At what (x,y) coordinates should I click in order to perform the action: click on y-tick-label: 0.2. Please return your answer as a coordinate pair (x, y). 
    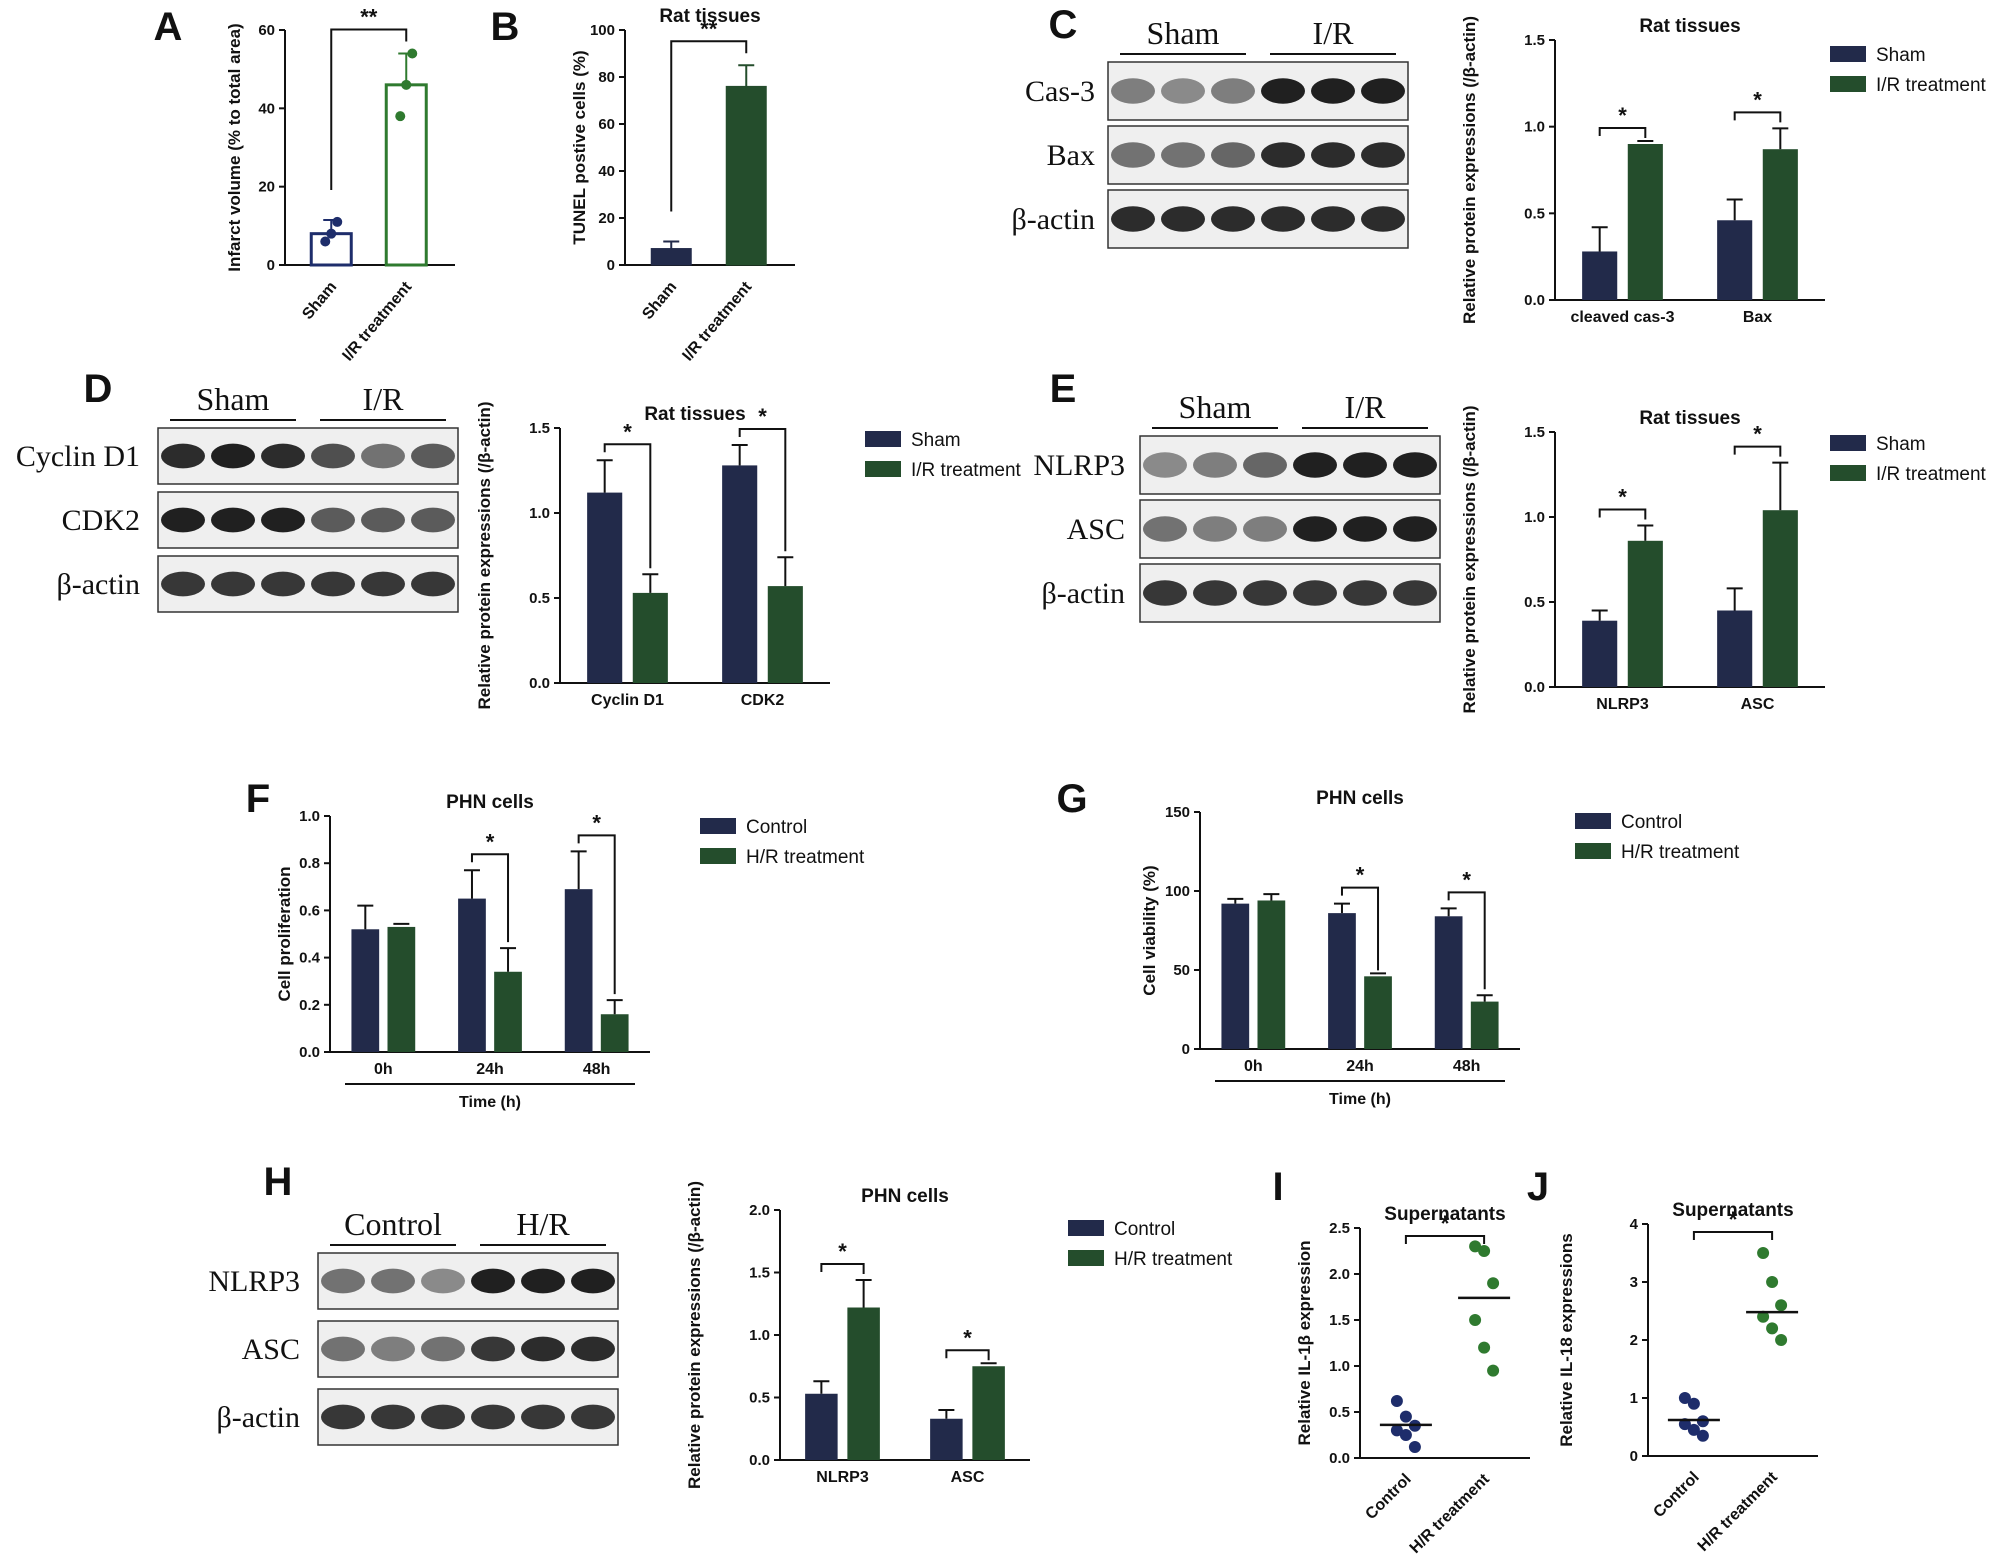
    Looking at the image, I should click on (309, 1005).